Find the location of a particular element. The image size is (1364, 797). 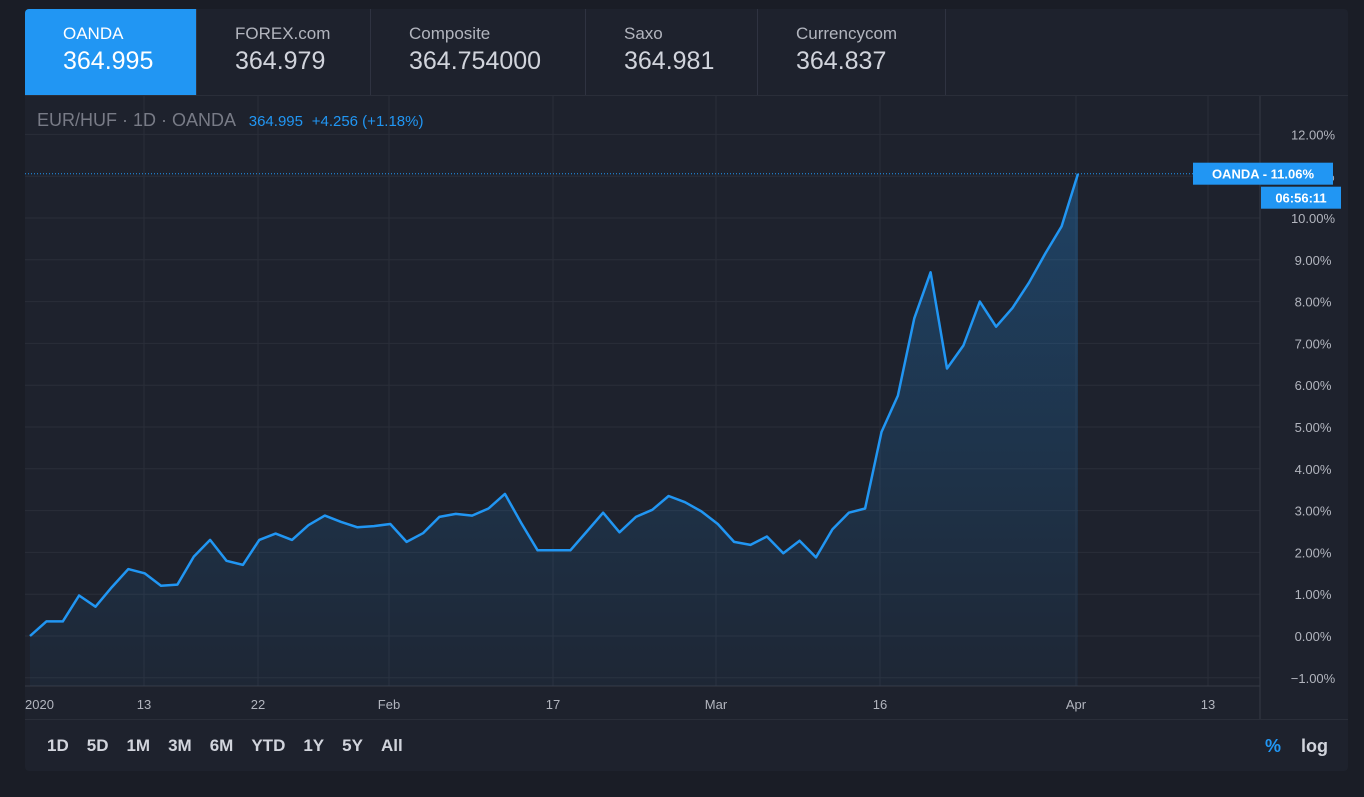

tab-oanda: OANDA 364.995 is located at coordinates (111, 52).